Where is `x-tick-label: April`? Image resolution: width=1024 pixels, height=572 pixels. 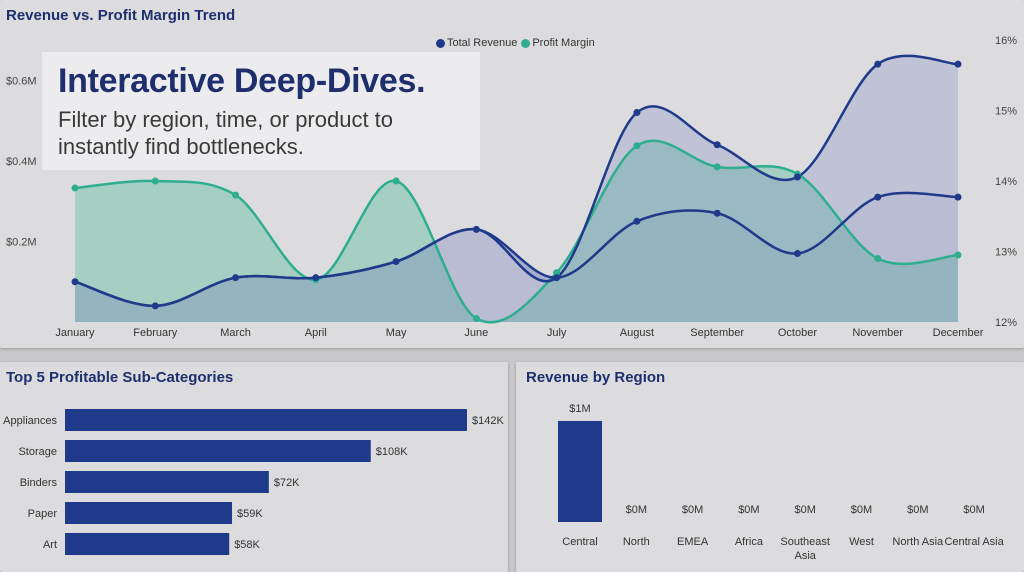 x-tick-label: April is located at coordinates (316, 333).